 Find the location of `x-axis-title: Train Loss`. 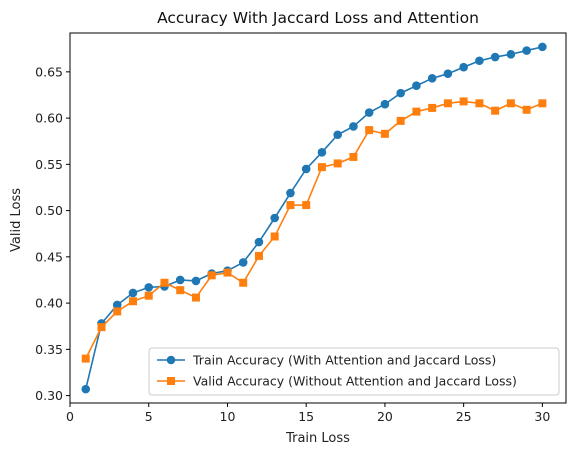

x-axis-title: Train Loss is located at coordinates (317, 438).